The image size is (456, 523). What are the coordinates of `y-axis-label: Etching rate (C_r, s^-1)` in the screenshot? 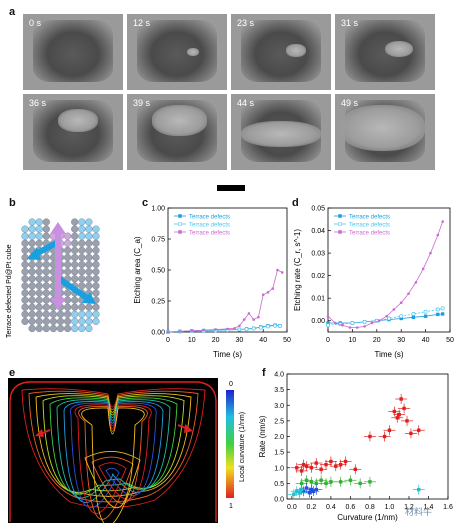 It's located at (297, 270).